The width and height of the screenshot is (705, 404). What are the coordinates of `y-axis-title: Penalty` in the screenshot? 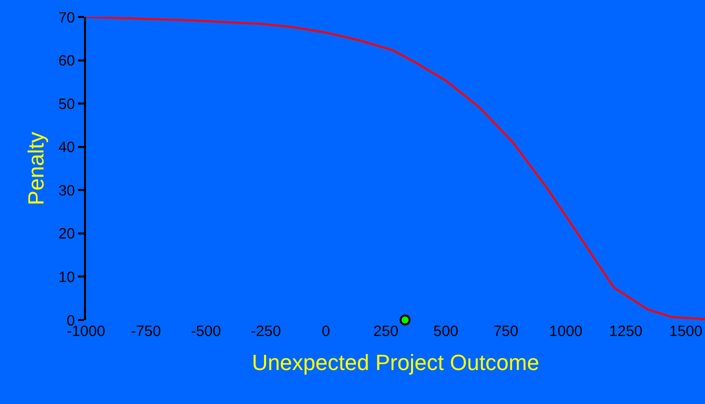 It's located at (36, 169).